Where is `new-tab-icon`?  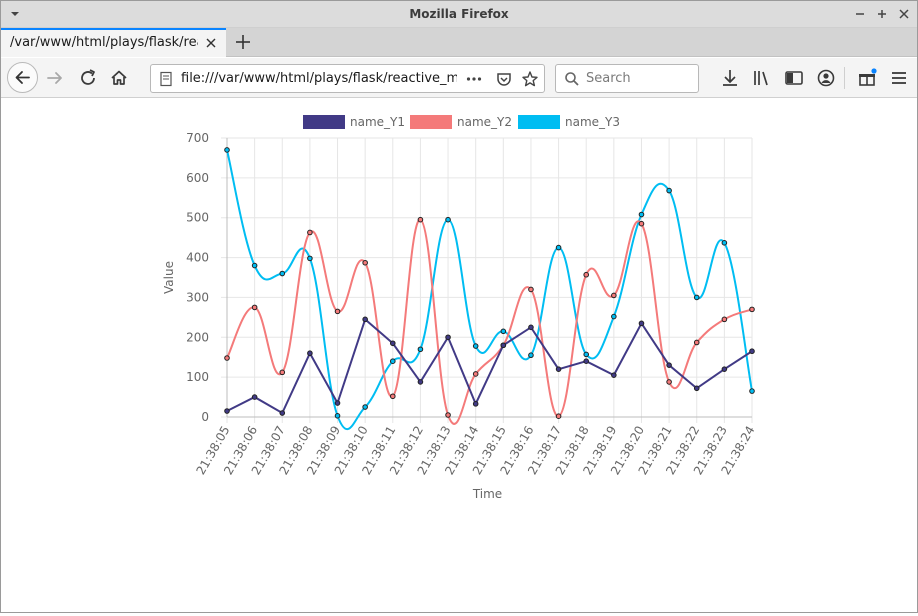 new-tab-icon is located at coordinates (243, 42).